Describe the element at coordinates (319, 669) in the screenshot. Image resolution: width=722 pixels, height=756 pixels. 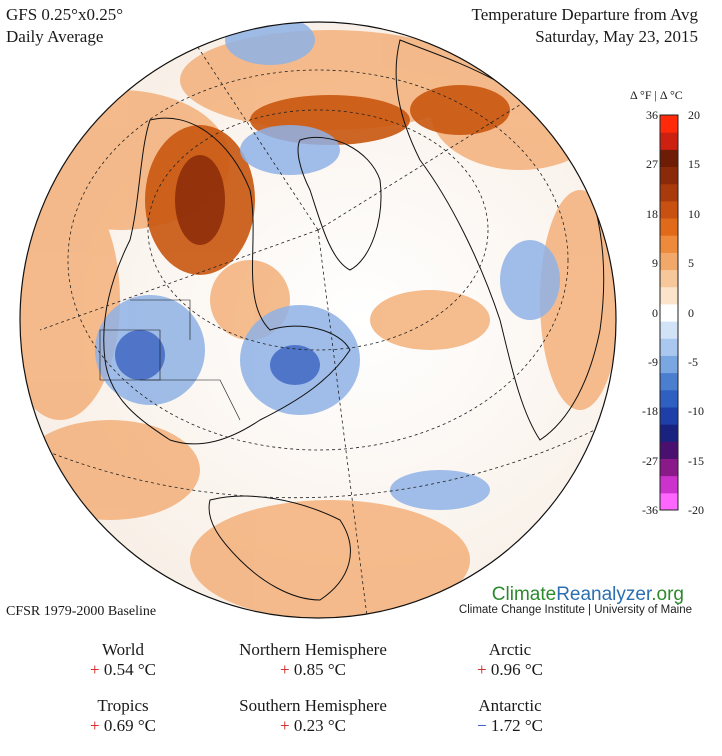
I see `stat-value: 0.85 °C` at that location.